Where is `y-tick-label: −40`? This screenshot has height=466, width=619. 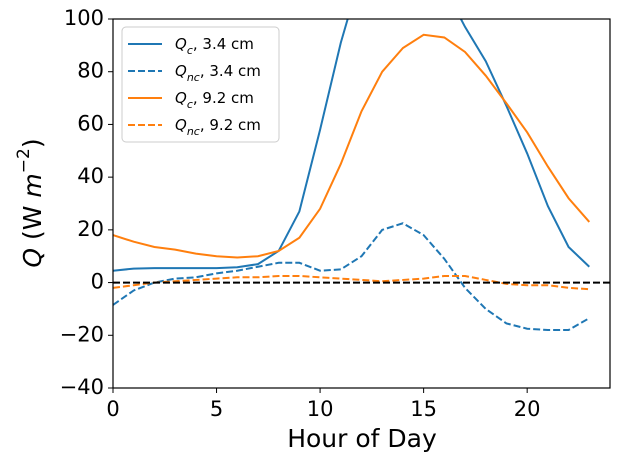 y-tick-label: −40 is located at coordinates (82, 387).